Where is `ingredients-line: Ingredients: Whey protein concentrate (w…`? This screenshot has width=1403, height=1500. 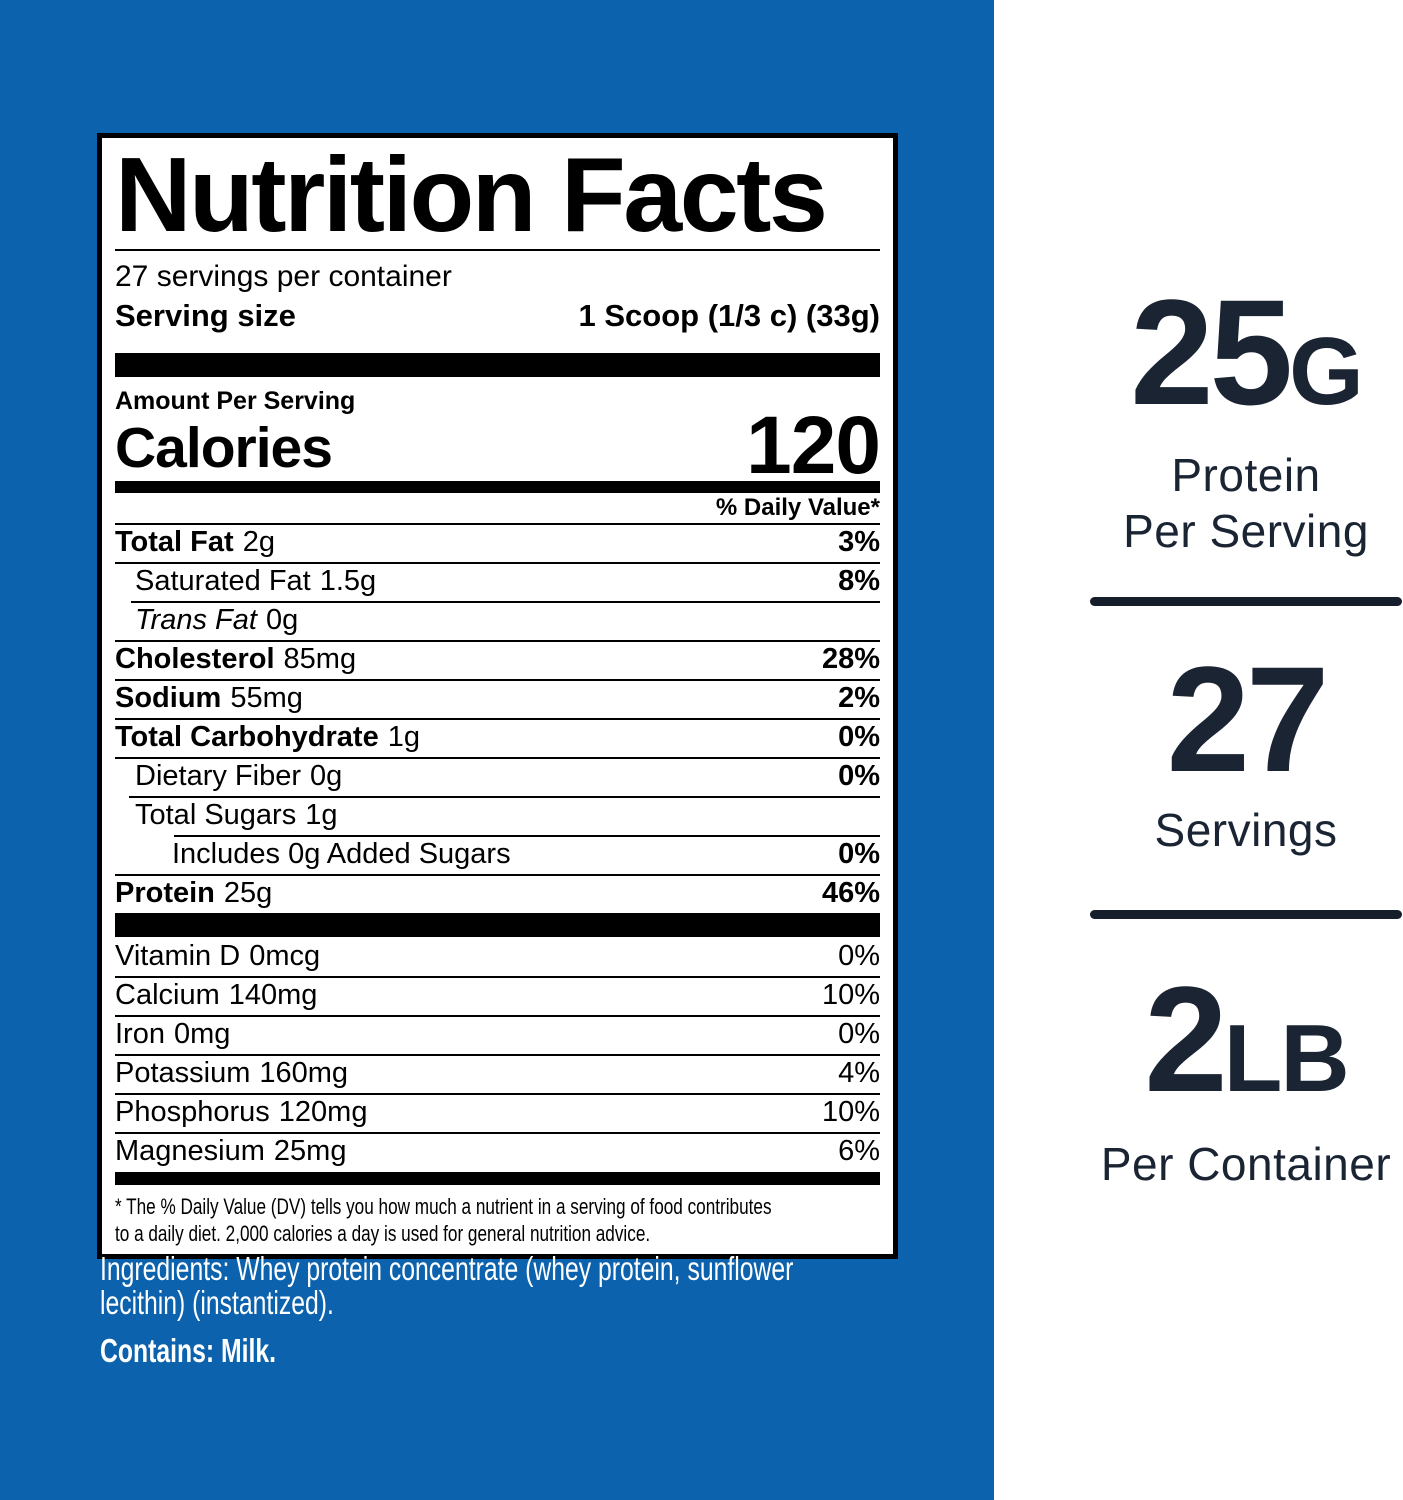
ingredients-line: Ingredients: Whey protein concentrate (w… is located at coordinates (447, 1268).